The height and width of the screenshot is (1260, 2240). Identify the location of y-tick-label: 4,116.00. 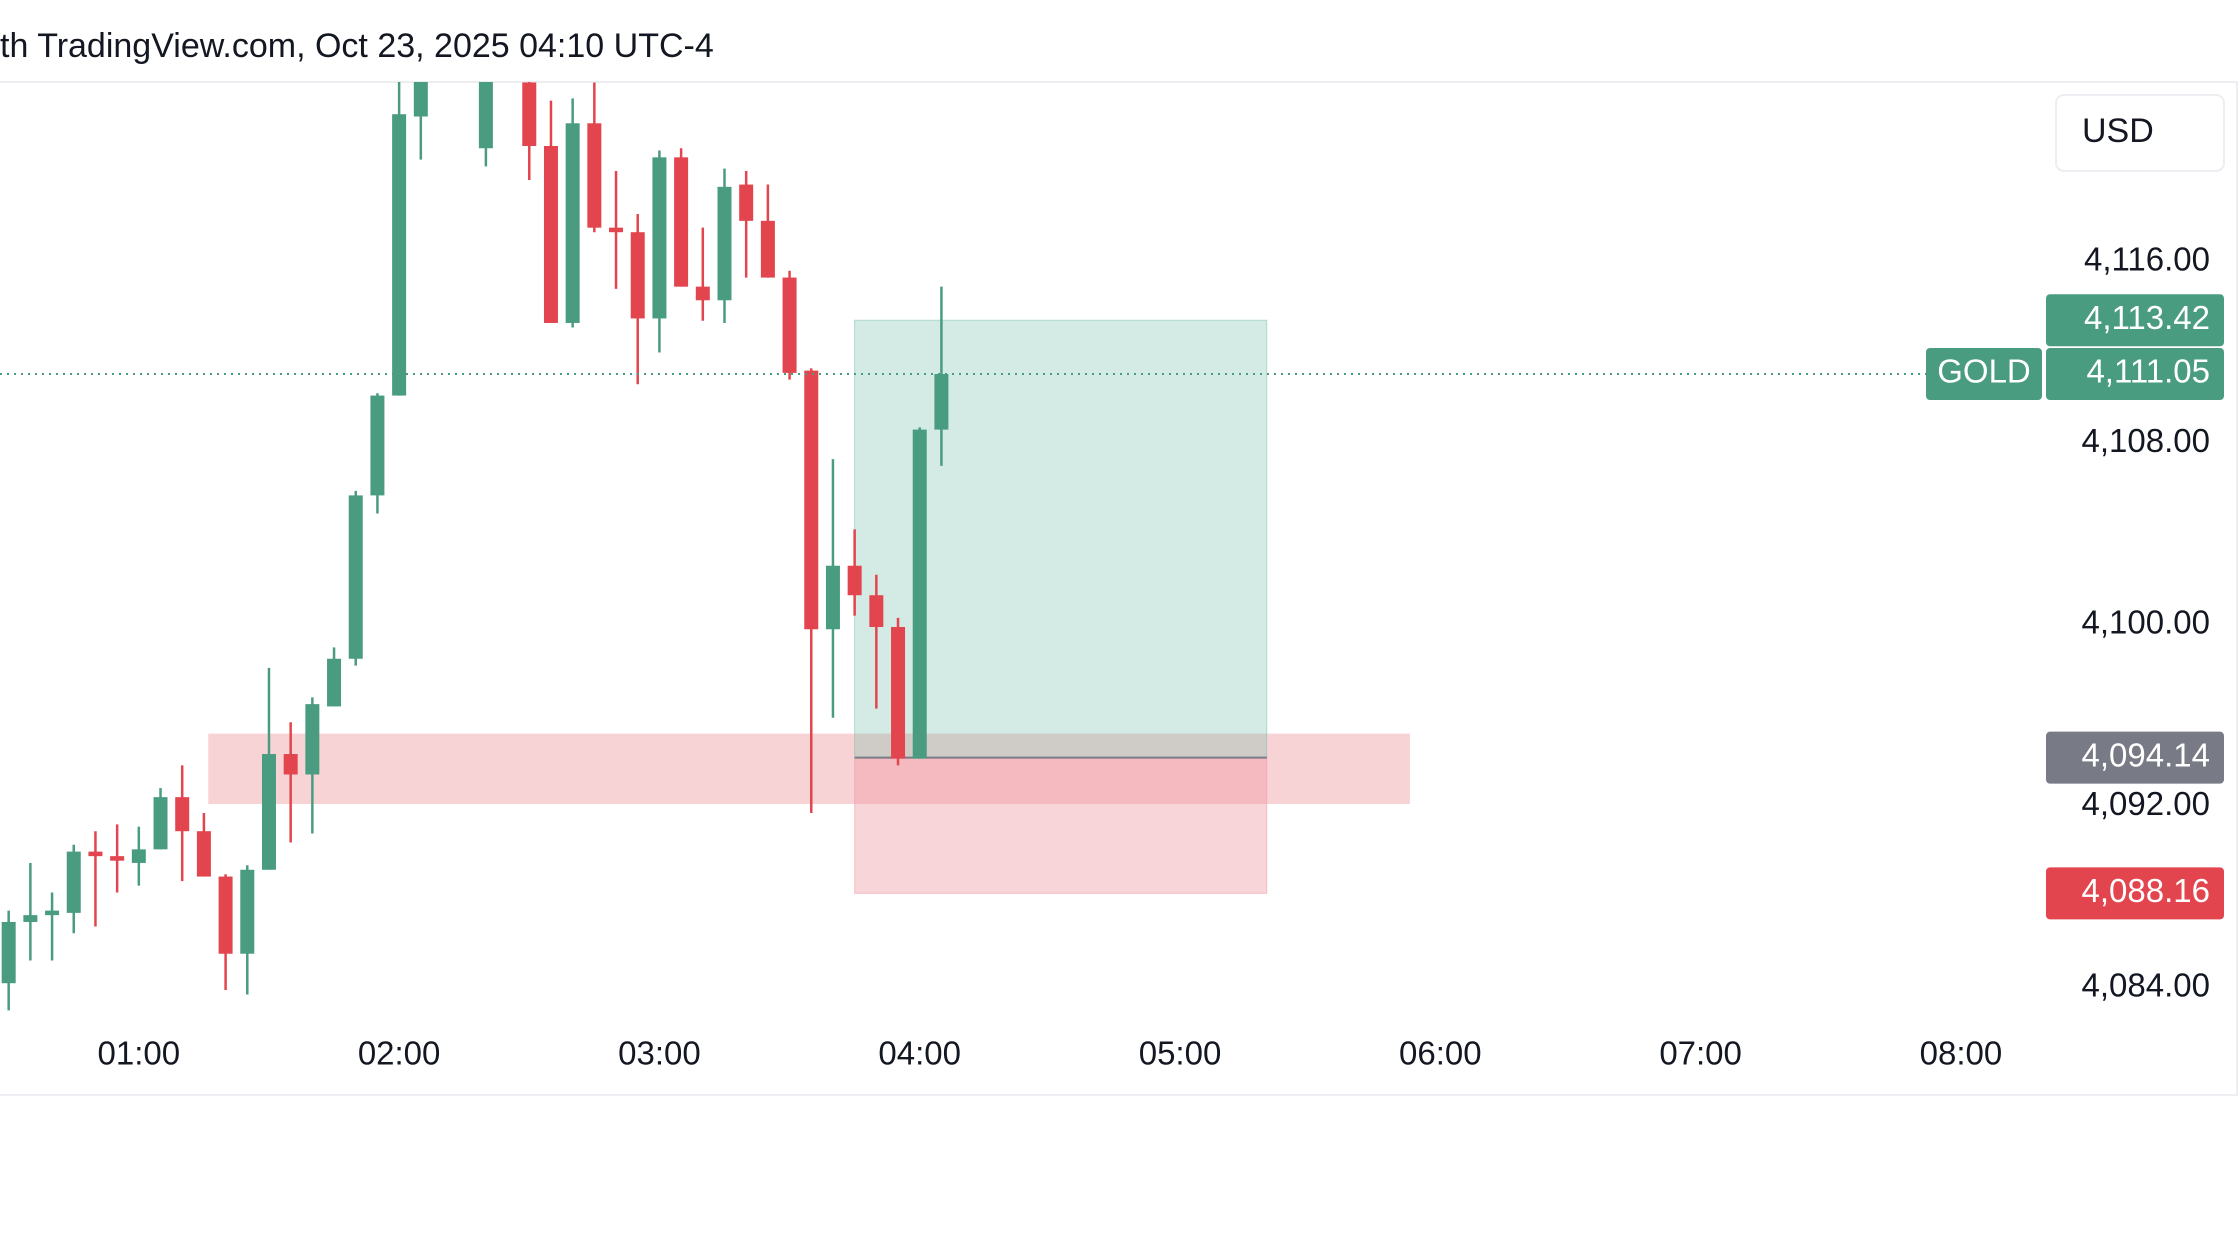
(2147, 258).